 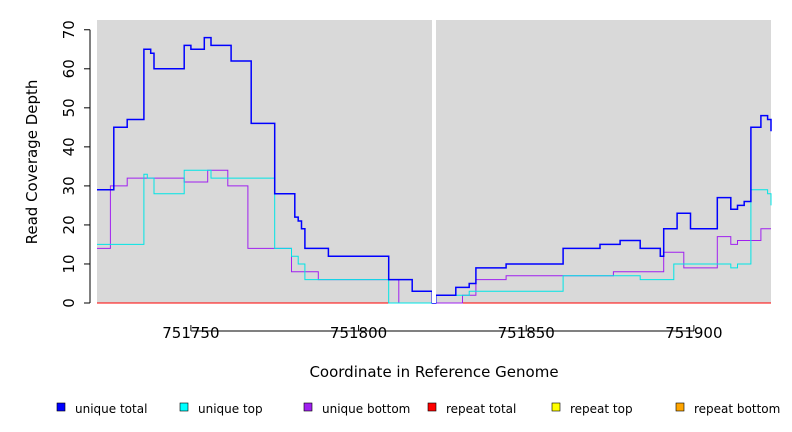 I want to click on legend-label: unique total, so click(x=111, y=409).